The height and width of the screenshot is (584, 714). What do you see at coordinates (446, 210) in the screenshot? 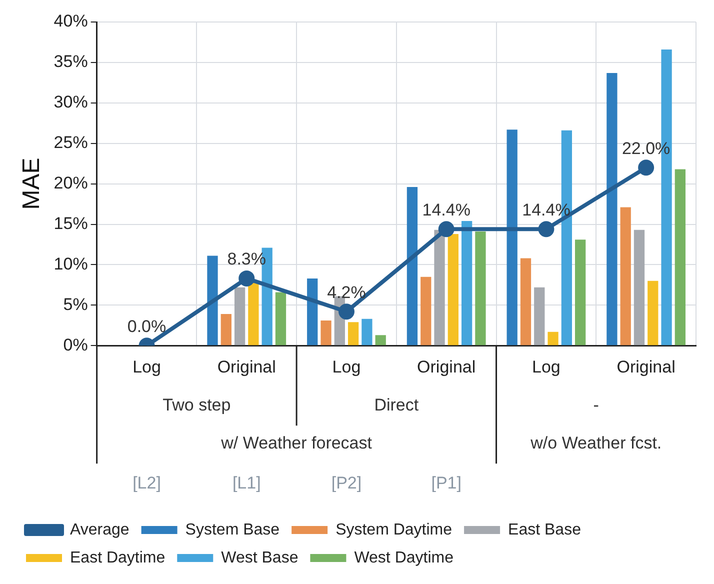
I see `data-label: 14.4%` at bounding box center [446, 210].